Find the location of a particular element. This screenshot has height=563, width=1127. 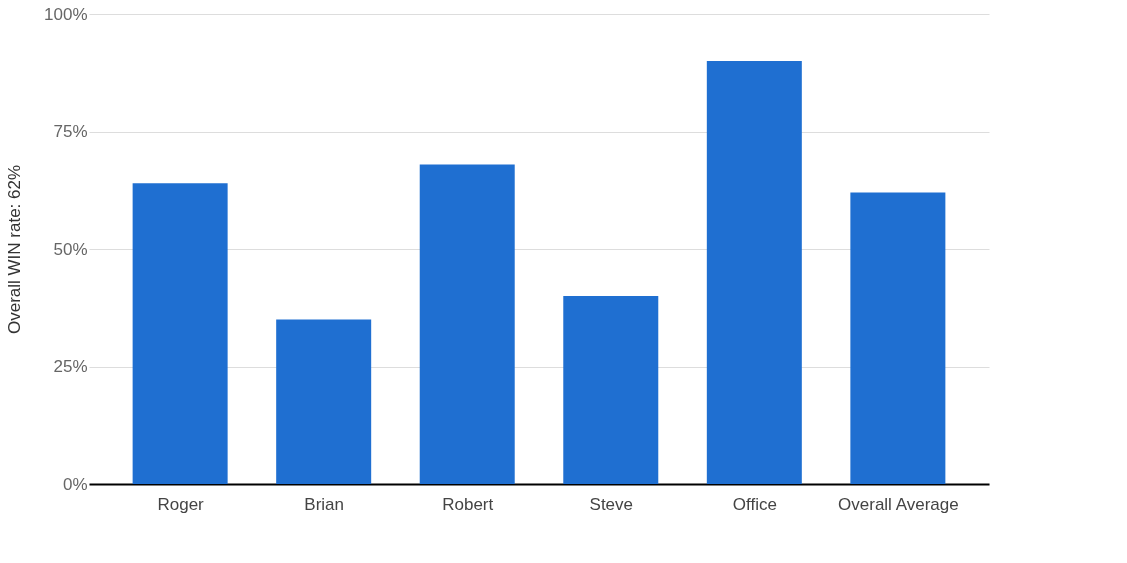

x-tick-label: Office is located at coordinates (754, 504).